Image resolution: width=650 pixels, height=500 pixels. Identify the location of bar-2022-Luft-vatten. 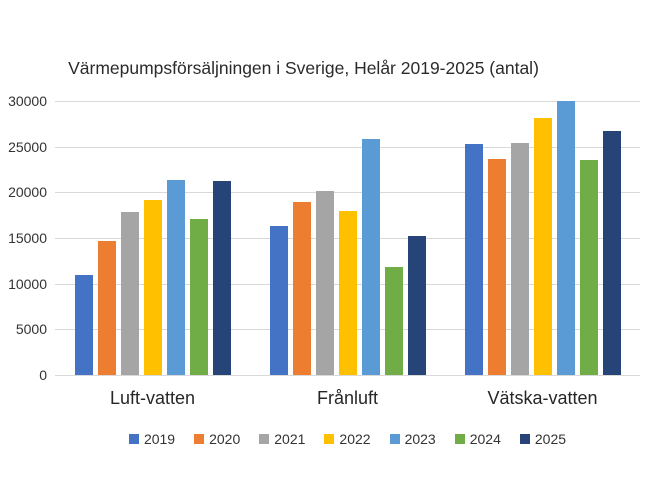
(152, 287).